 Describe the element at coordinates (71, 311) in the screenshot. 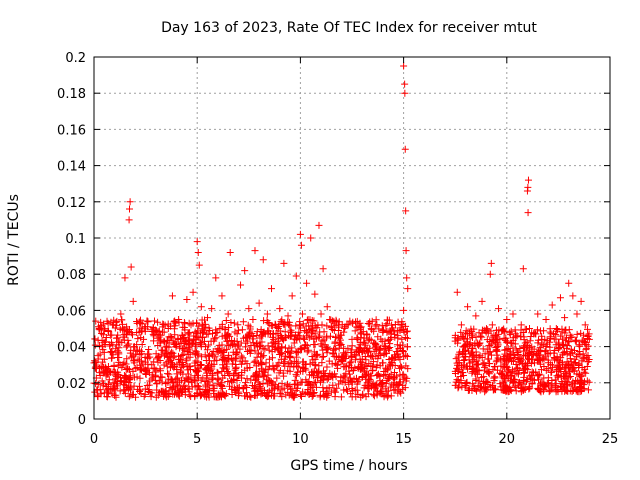

I see `y-tick-label: 0.06` at that location.